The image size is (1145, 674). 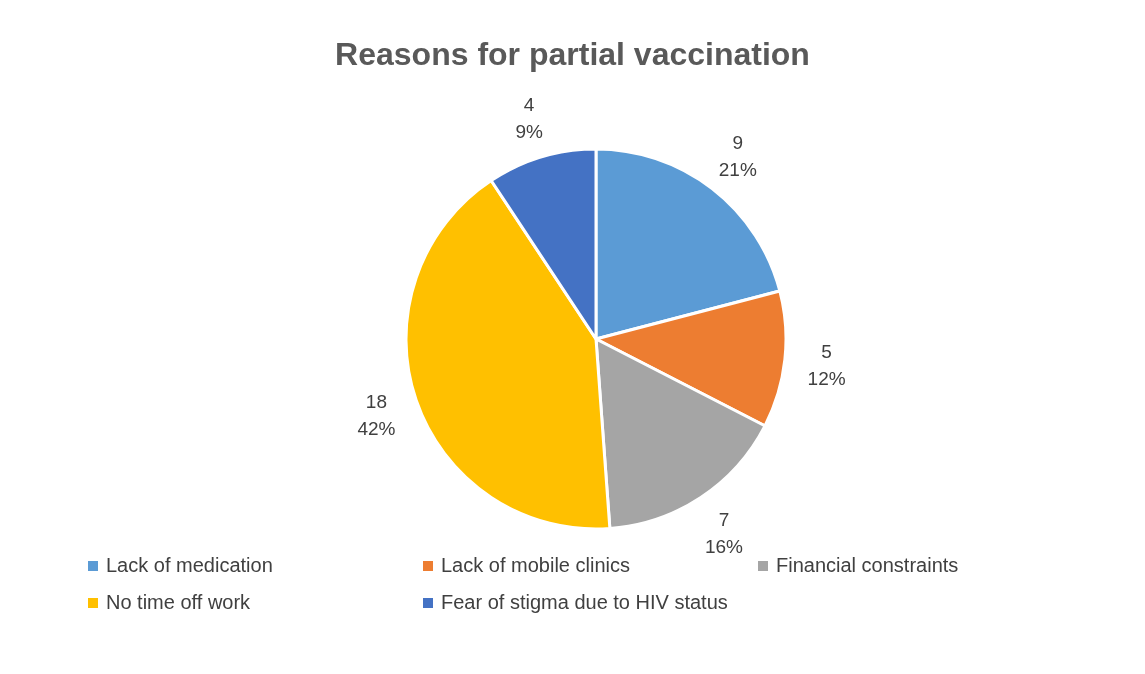 I want to click on legend-label: No time off work, so click(x=178, y=602).